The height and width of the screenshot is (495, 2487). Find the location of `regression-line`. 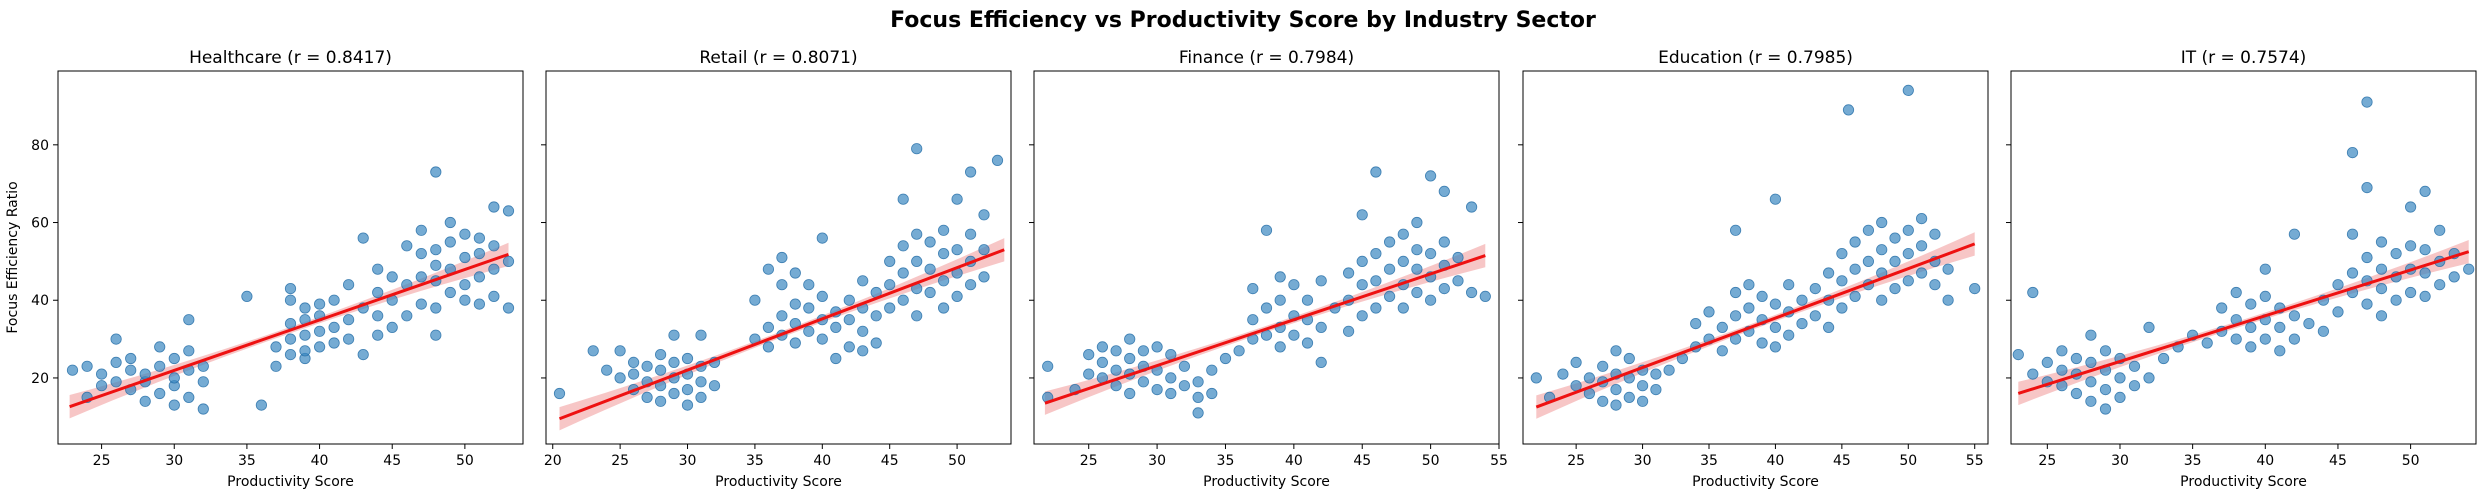

regression-line is located at coordinates (781, 334).